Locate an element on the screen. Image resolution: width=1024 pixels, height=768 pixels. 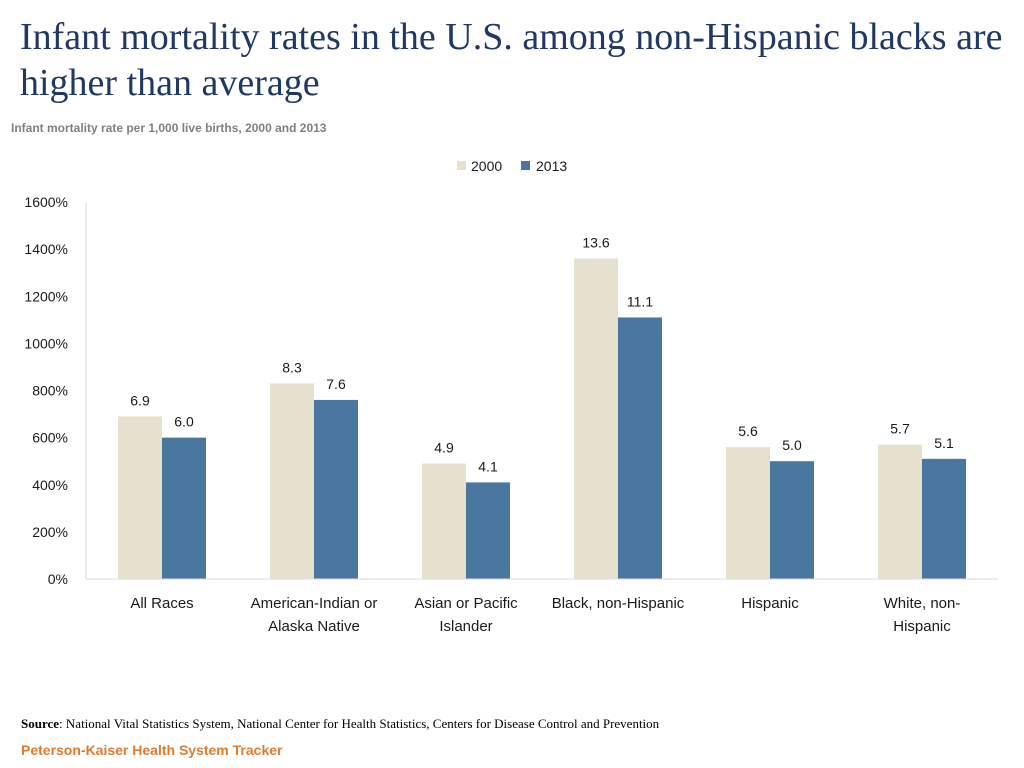
y-tick-label: 1000% is located at coordinates (46, 343).